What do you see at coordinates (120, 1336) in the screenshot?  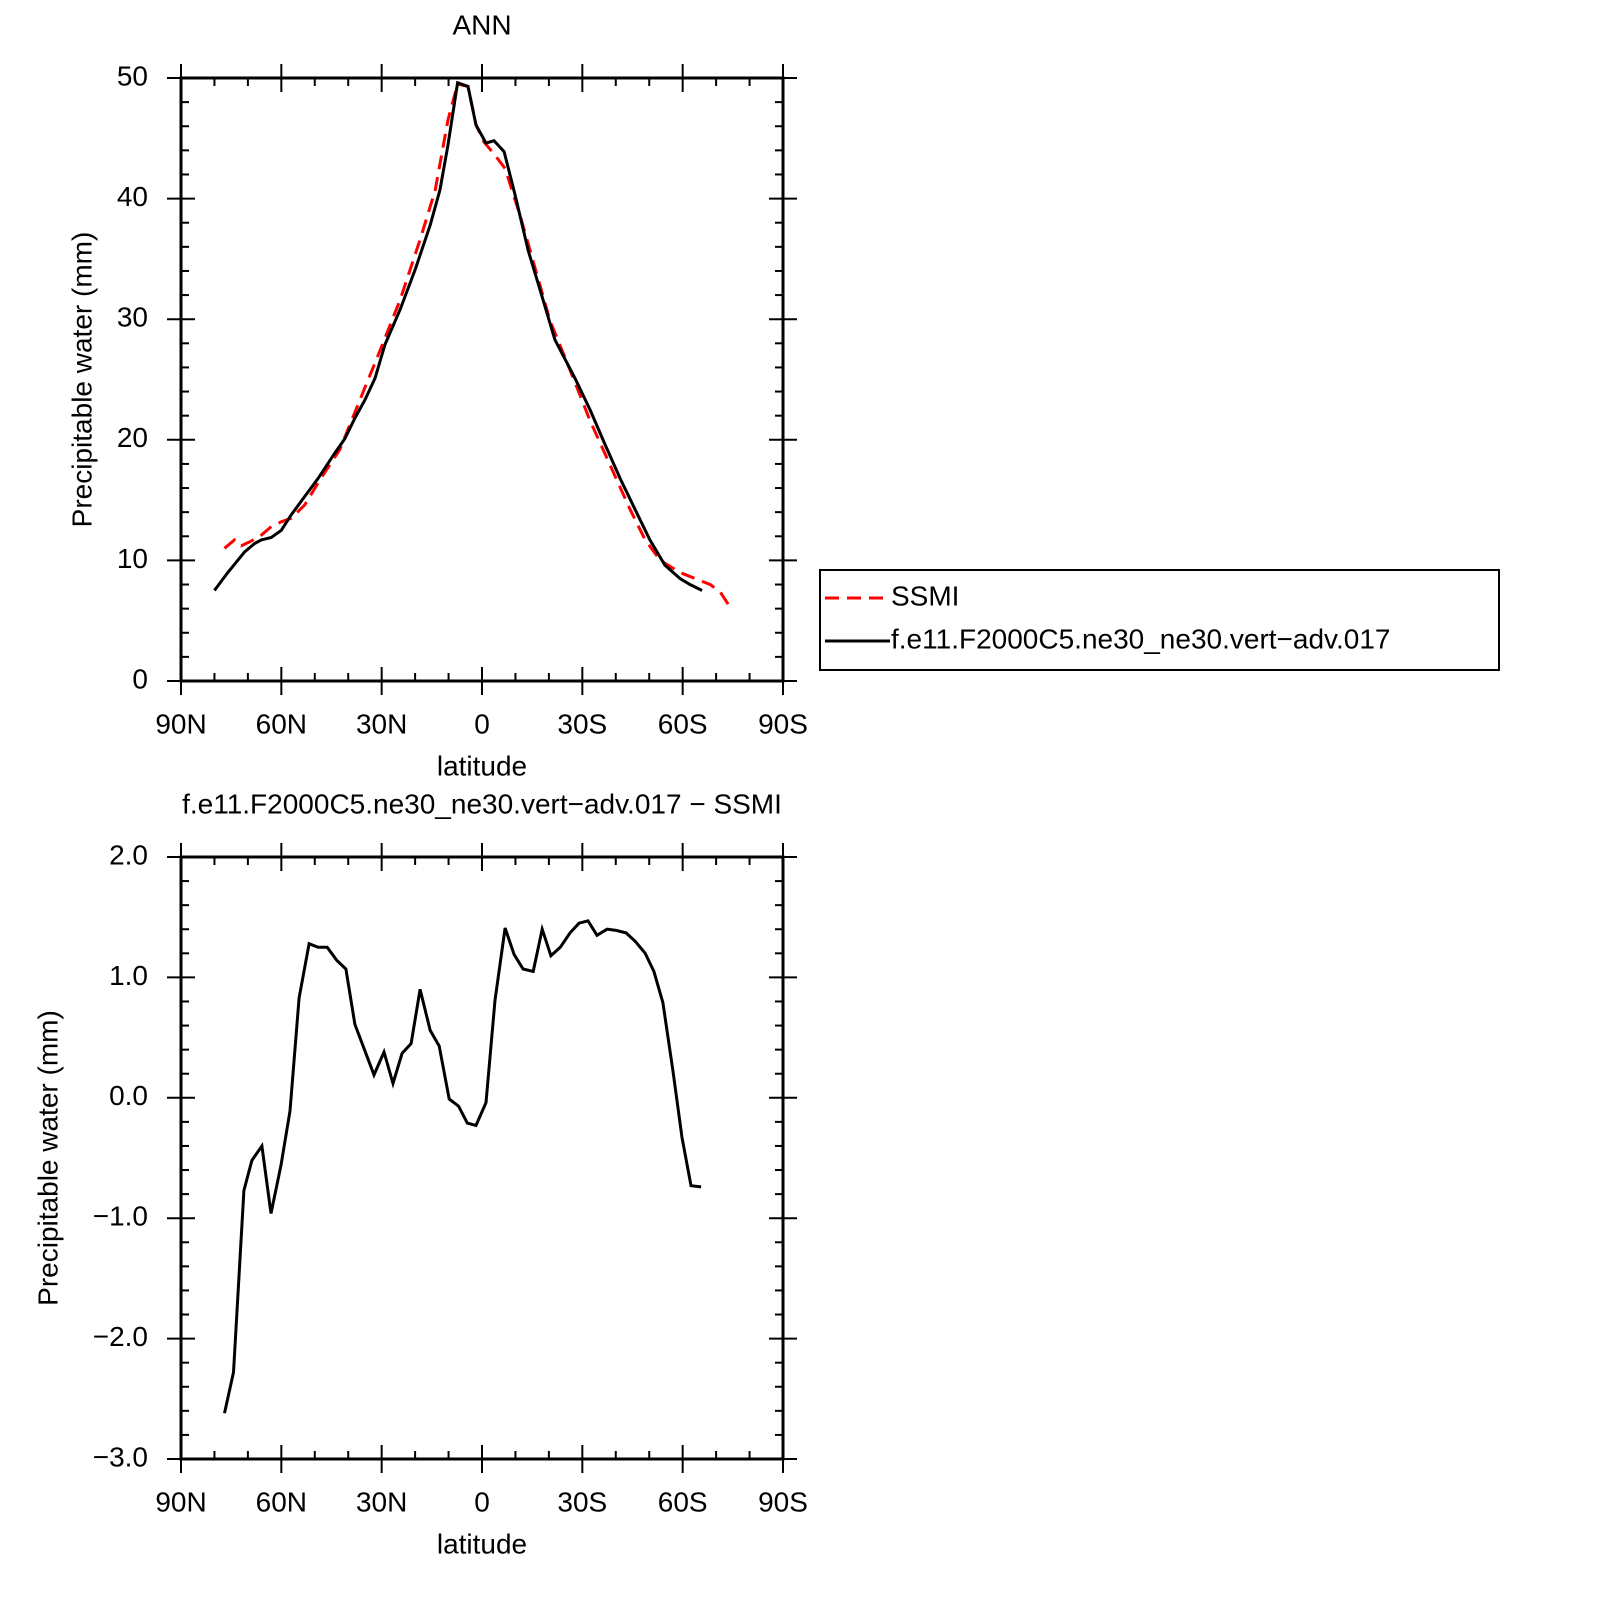 I see `y-tick-label: −2.0` at bounding box center [120, 1336].